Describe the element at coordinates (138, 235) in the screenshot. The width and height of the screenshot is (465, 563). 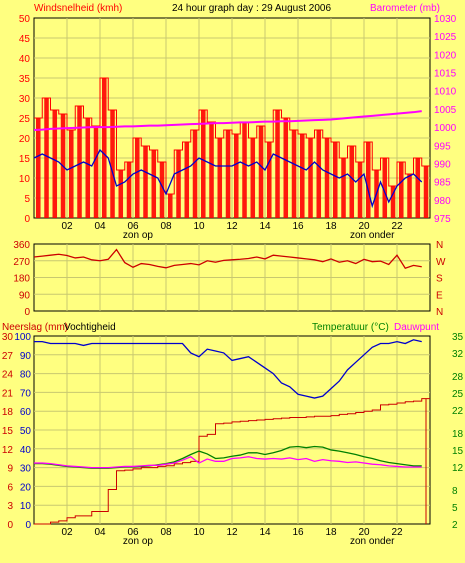
I see `wind-sunrise-label: zon op` at that location.